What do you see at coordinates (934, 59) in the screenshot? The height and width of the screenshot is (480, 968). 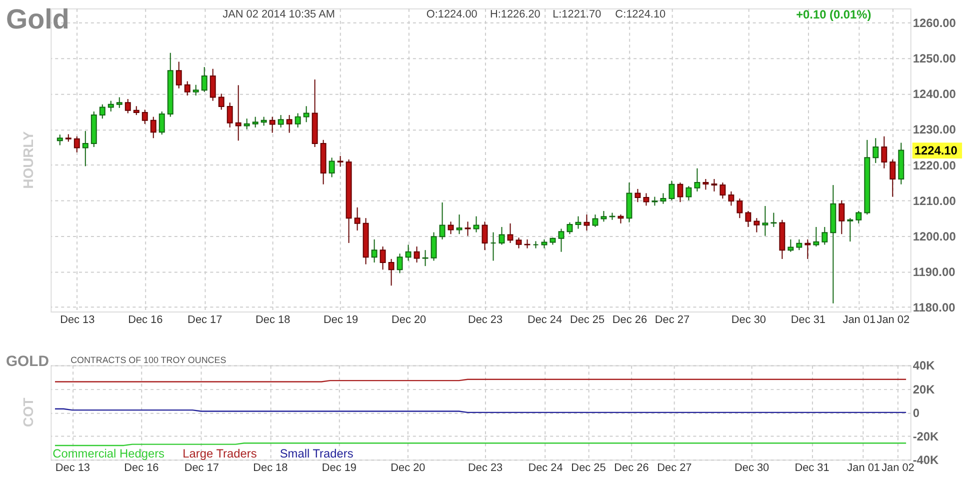 I see `y-tick-label: 1250.00` at bounding box center [934, 59].